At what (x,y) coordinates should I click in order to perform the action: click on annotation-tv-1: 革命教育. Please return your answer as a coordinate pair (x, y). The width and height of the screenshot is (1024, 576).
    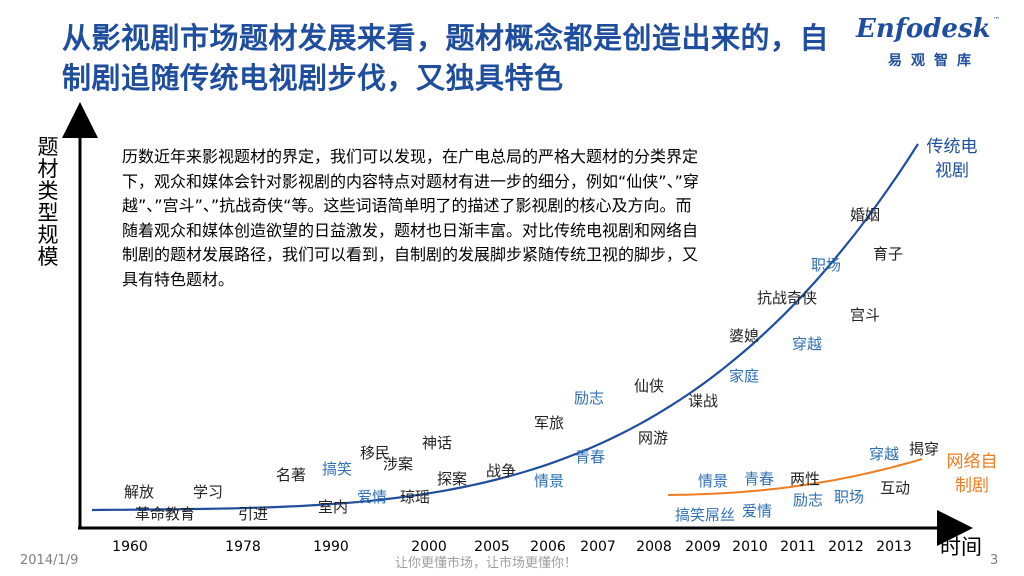
    Looking at the image, I should click on (165, 514).